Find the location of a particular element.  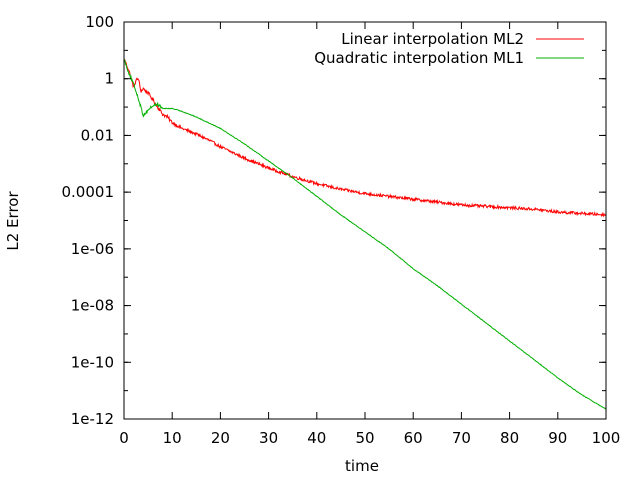

y-axis-label: L2 Error is located at coordinates (13, 221).